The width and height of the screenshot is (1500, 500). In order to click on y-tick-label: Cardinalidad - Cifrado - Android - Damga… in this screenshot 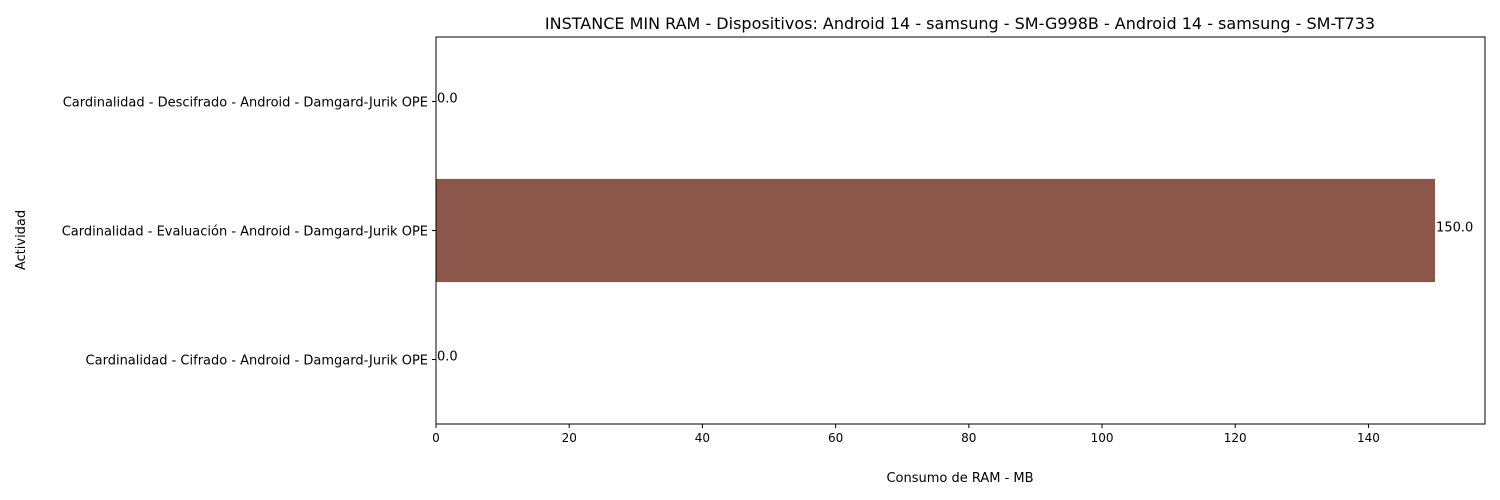, I will do `click(257, 361)`.